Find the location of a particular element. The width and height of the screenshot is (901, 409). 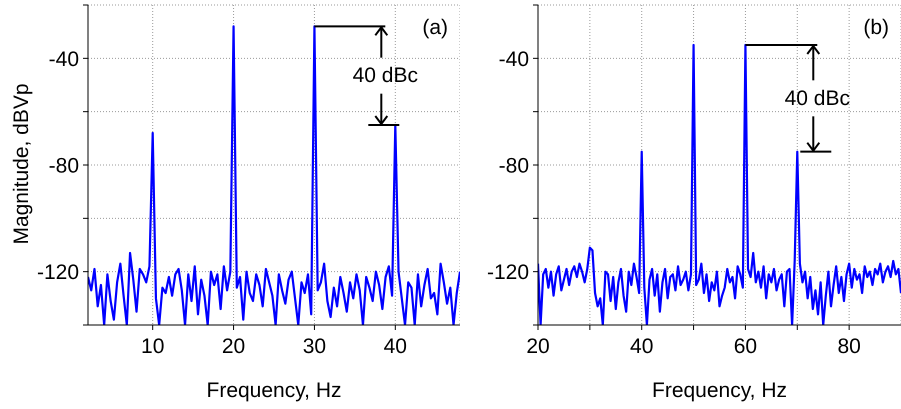

annotation: (a) is located at coordinates (435, 28).